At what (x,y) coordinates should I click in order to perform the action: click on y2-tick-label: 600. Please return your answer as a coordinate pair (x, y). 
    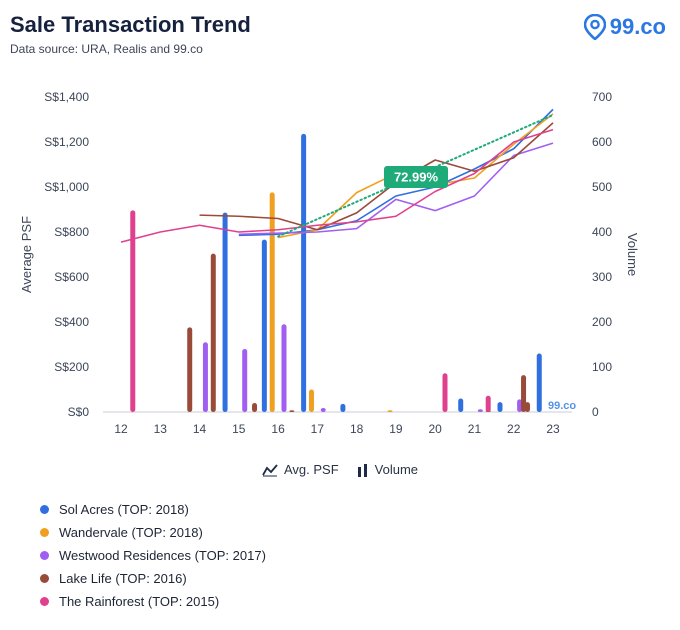
    Looking at the image, I should click on (602, 142).